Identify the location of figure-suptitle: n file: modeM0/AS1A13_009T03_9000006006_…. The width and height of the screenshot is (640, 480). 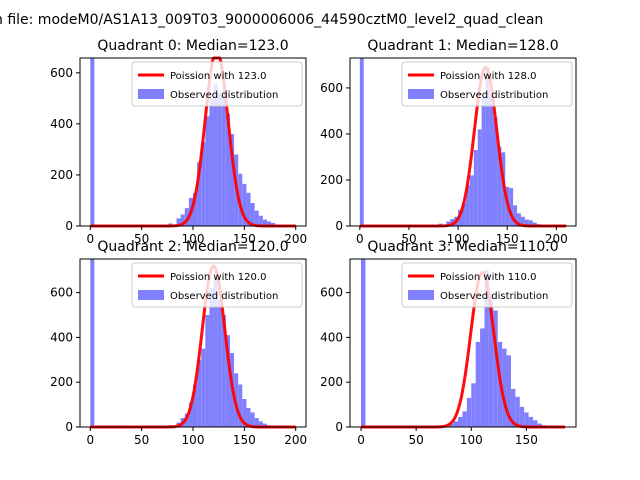
(271, 20).